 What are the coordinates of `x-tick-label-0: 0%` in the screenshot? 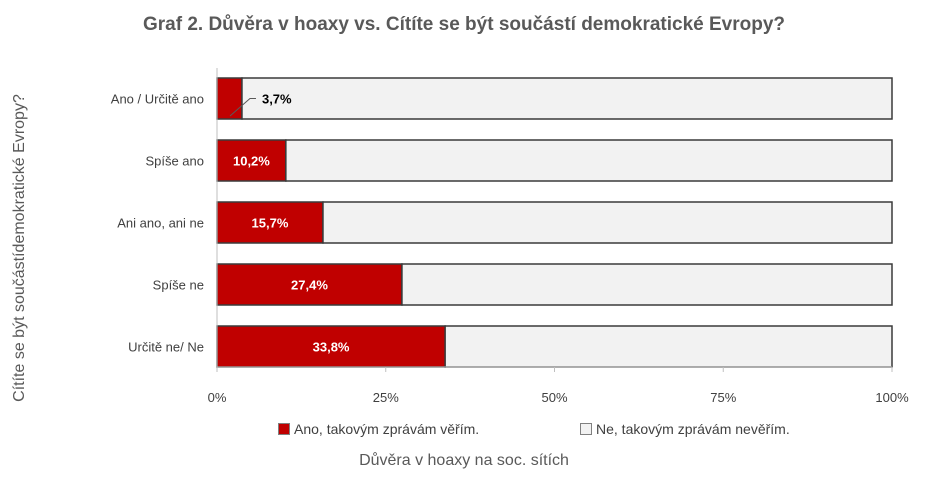 It's located at (217, 397).